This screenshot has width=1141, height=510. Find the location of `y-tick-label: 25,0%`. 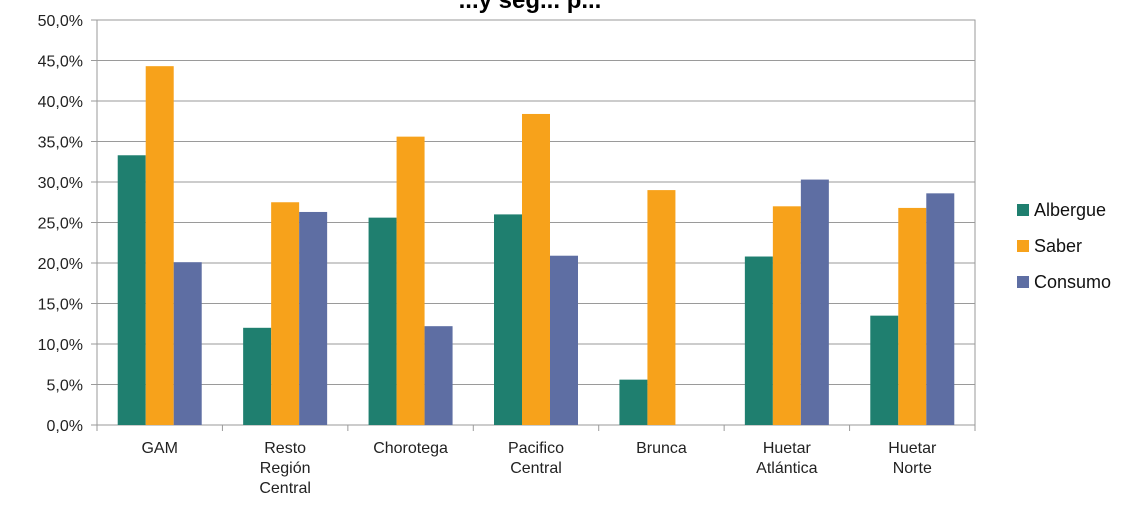

y-tick-label: 25,0% is located at coordinates (60, 224).